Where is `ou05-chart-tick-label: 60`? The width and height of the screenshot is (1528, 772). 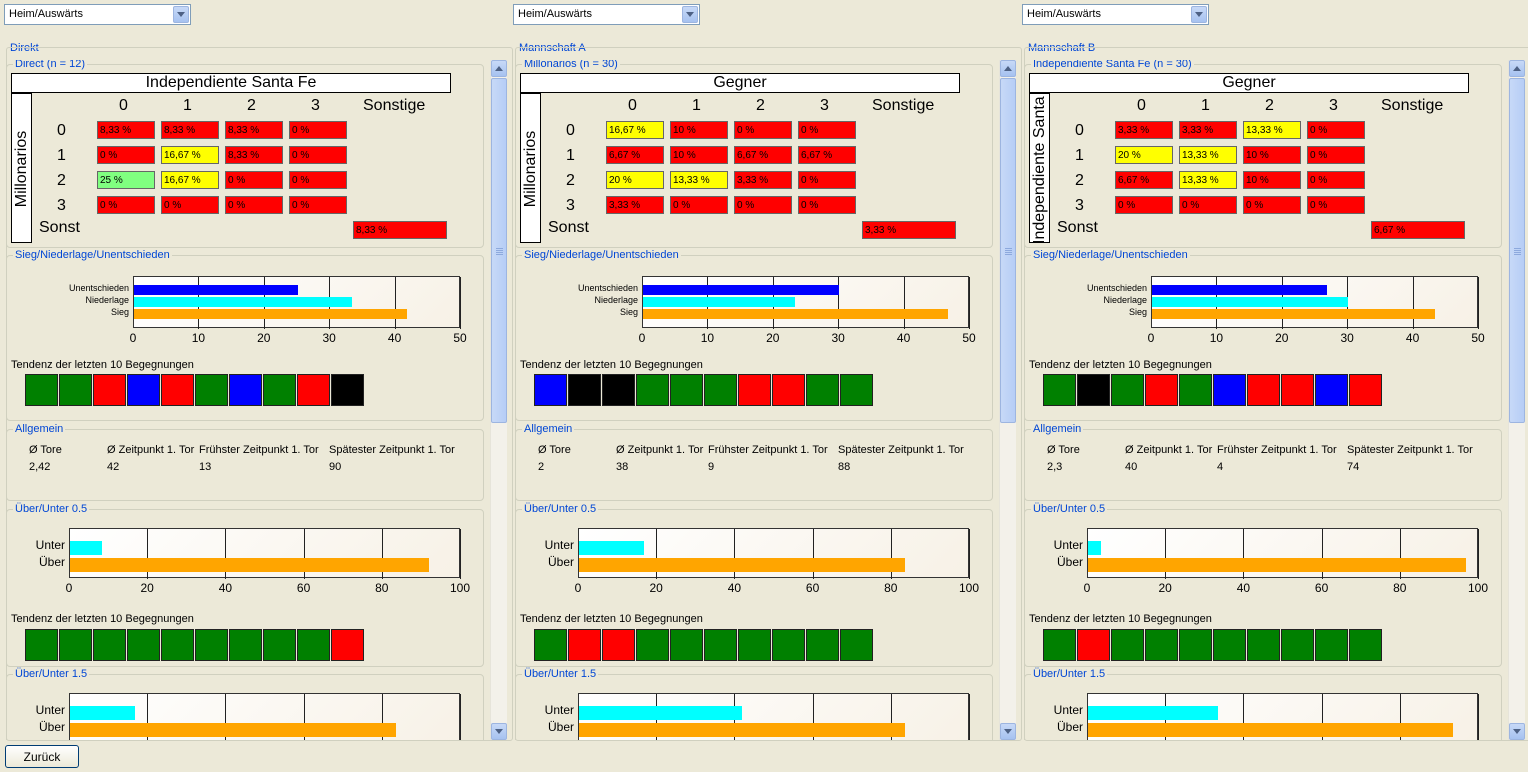
ou05-chart-tick-label: 60 is located at coordinates (303, 588).